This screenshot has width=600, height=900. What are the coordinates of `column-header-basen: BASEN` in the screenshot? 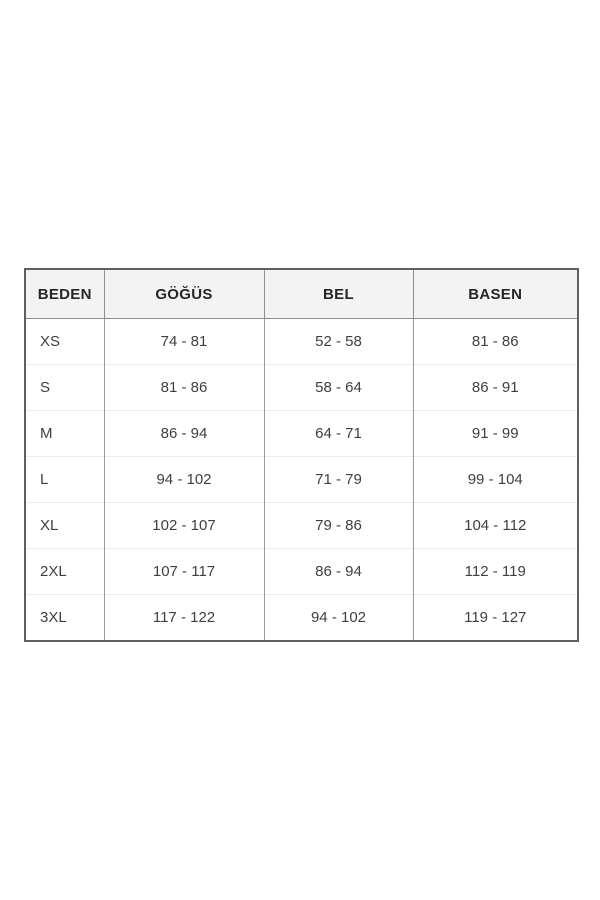 It's located at (495, 294).